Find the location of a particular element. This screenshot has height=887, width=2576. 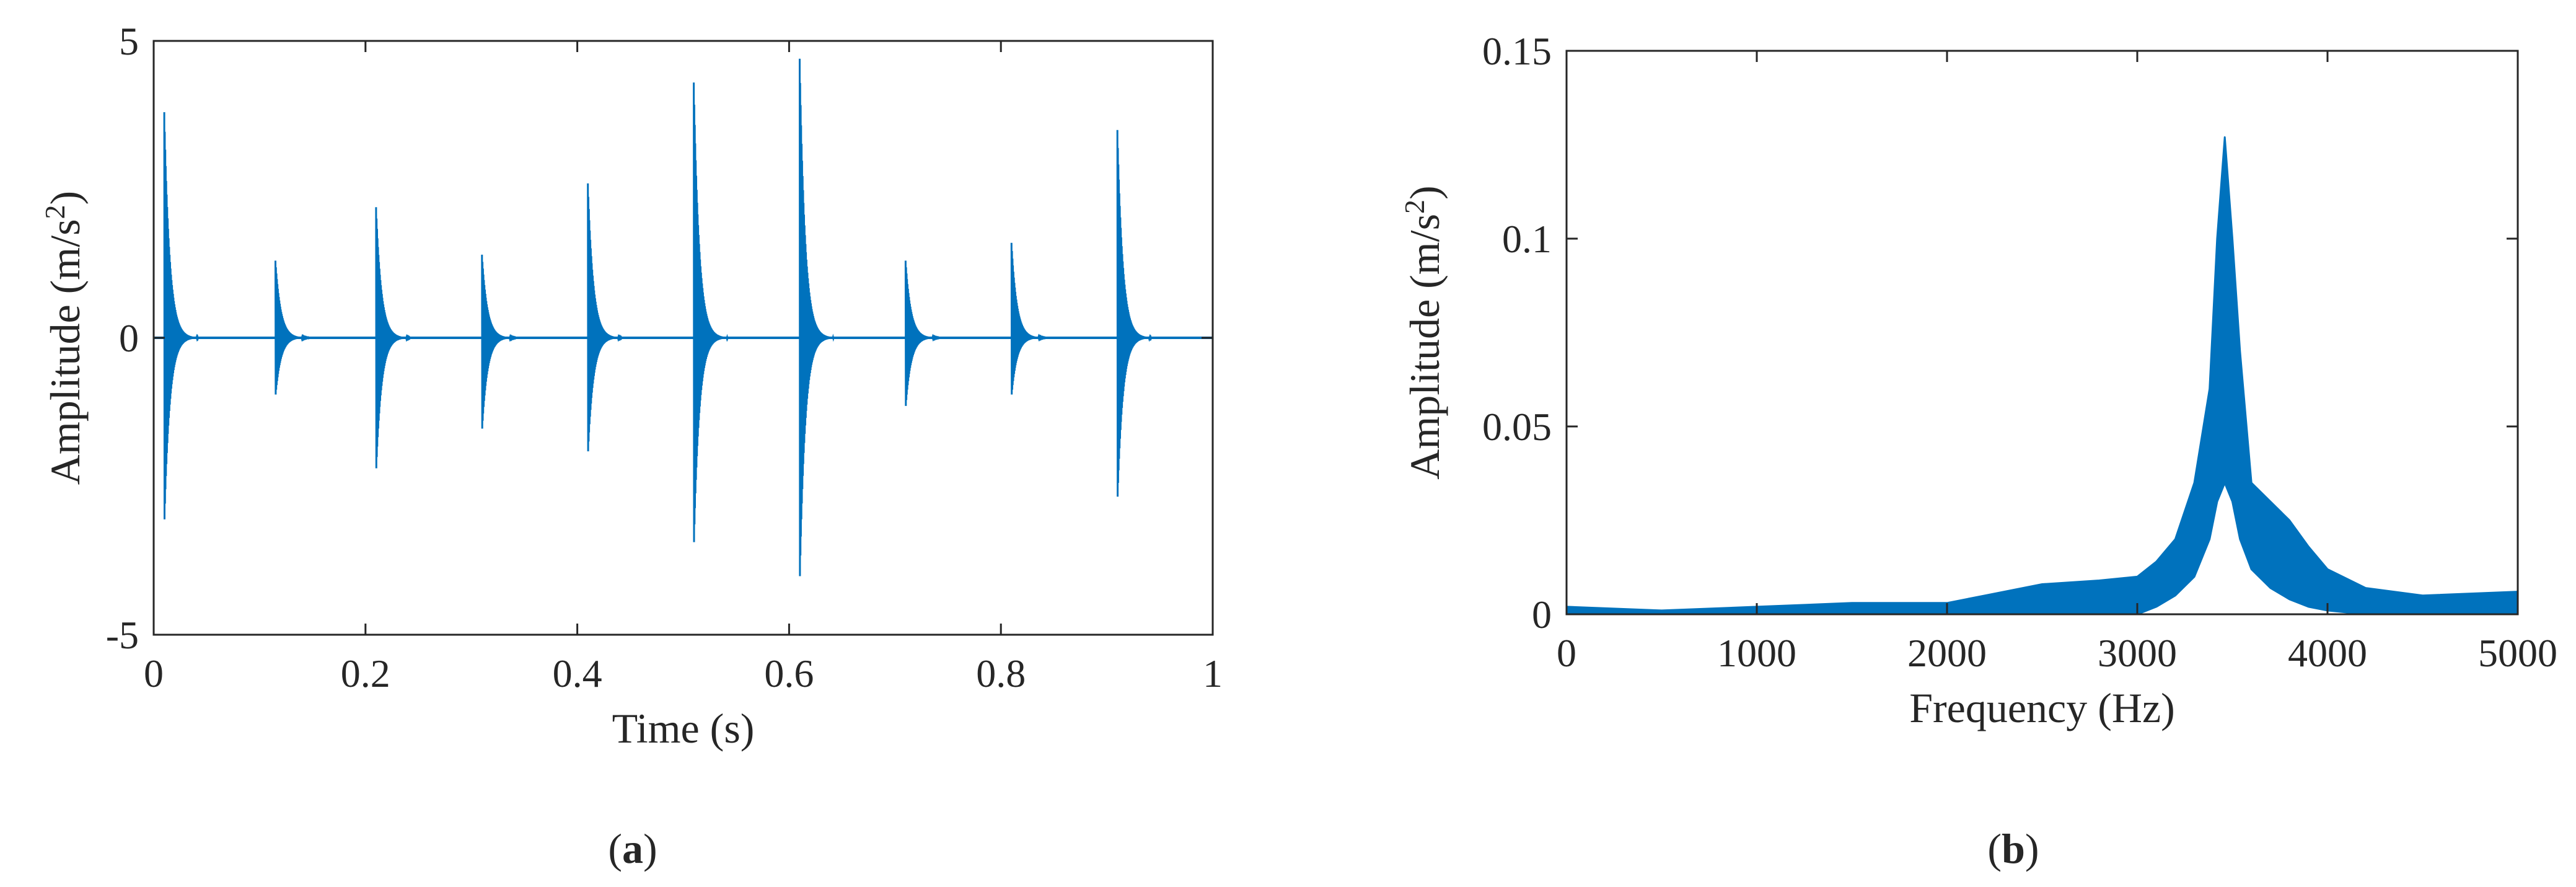

time-domain-y-tick-label: 5 is located at coordinates (129, 41).